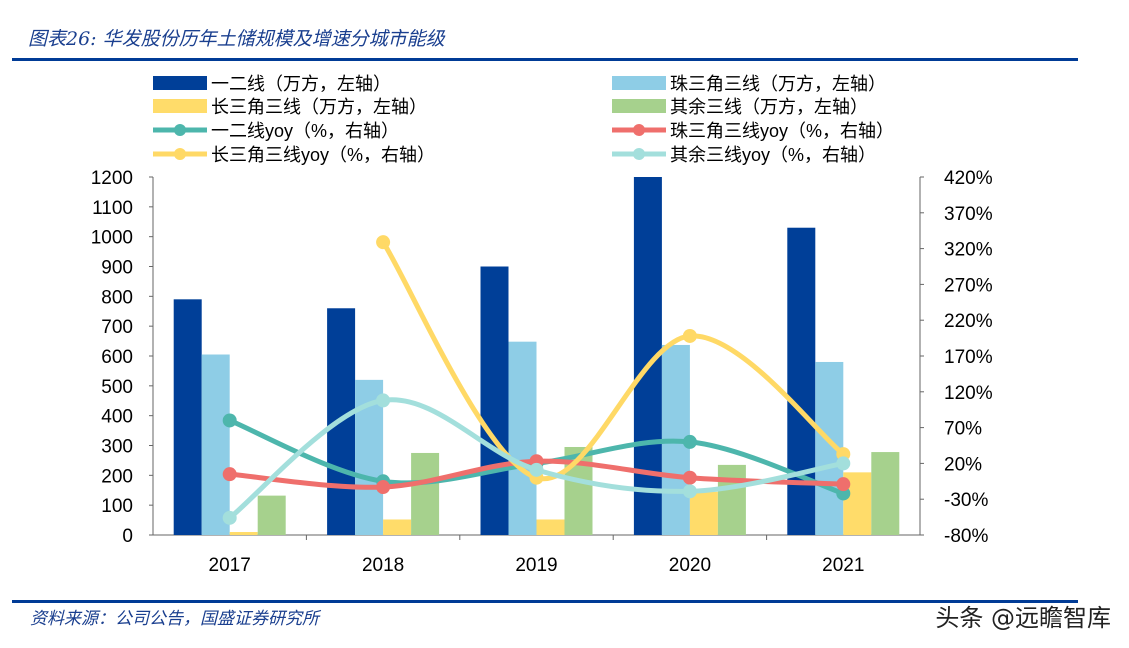 The image size is (1129, 648). Describe the element at coordinates (690, 565) in the screenshot. I see `category-label: 2020` at that location.